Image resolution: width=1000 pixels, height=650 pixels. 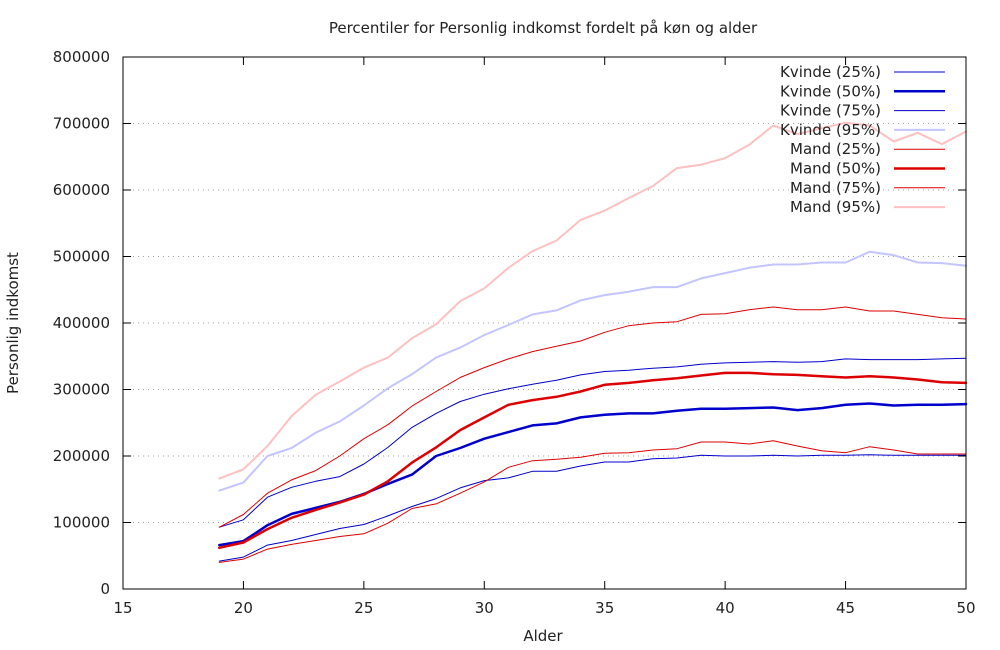 I want to click on y-tick-label: 0, so click(x=105, y=589).